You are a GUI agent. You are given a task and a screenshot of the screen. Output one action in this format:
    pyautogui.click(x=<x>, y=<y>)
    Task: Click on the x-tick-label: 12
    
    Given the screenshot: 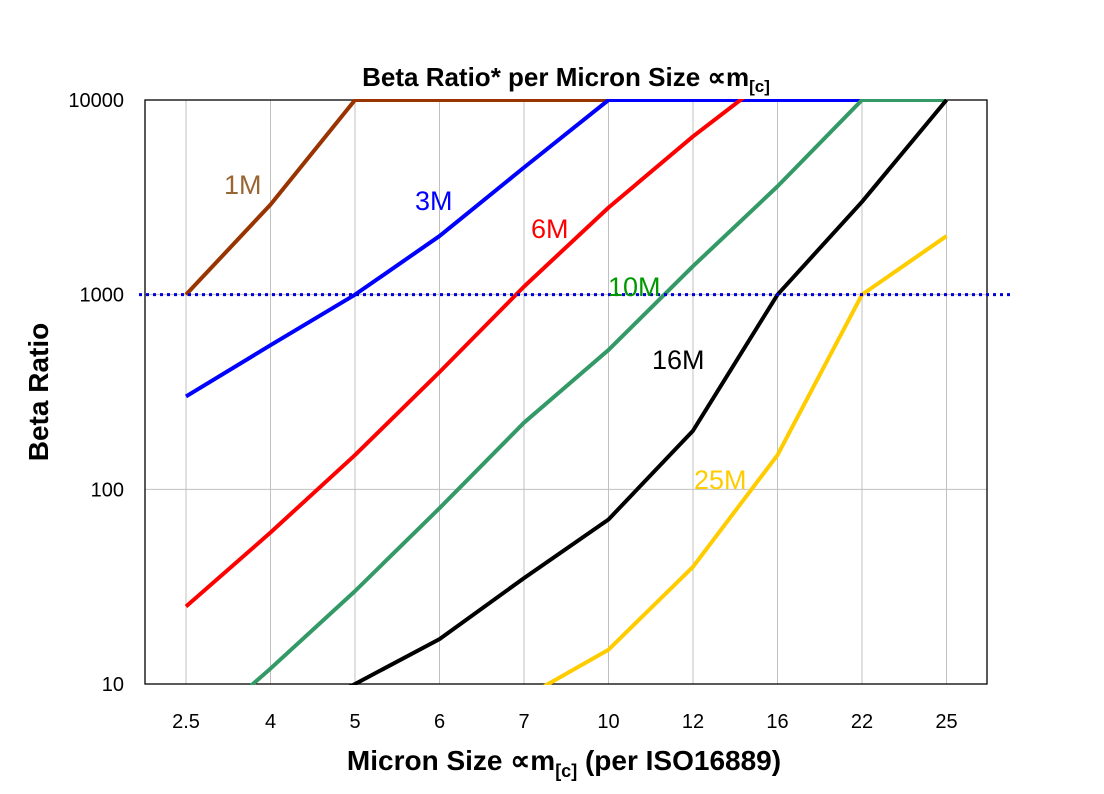 What is the action you would take?
    pyautogui.click(x=693, y=722)
    